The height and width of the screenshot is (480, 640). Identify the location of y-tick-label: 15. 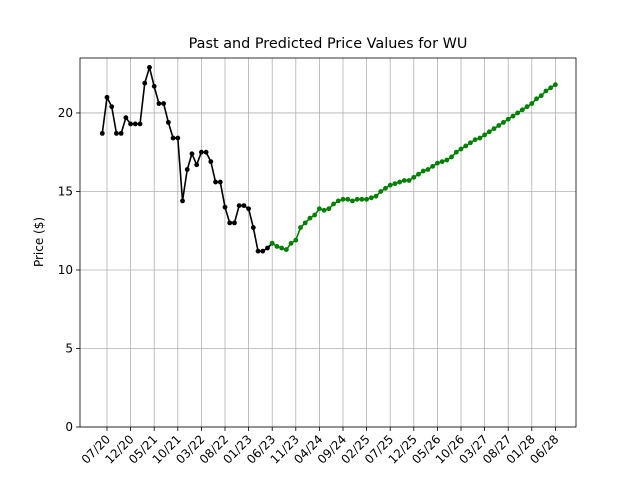
(65, 191).